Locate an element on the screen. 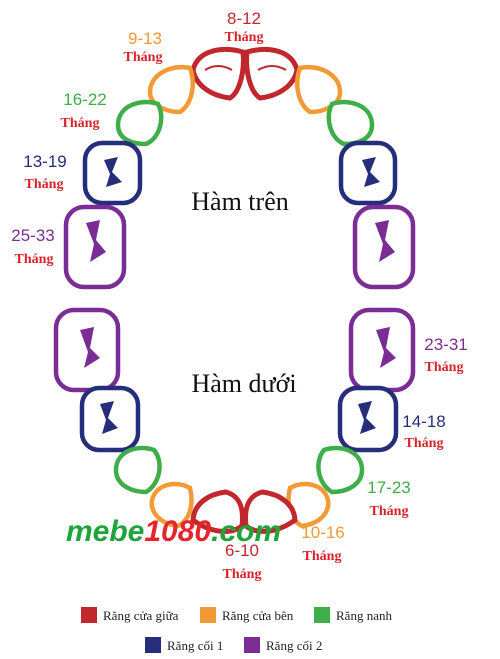 This screenshot has height=659, width=500. legend-item-lateral-incisor: Răng cửa bên is located at coordinates (247, 615).